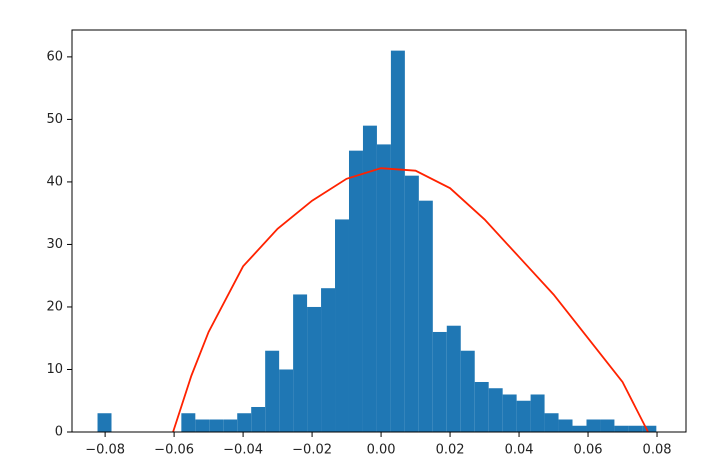 The width and height of the screenshot is (720, 474). I want to click on y-tick-label: 10, so click(54, 369).